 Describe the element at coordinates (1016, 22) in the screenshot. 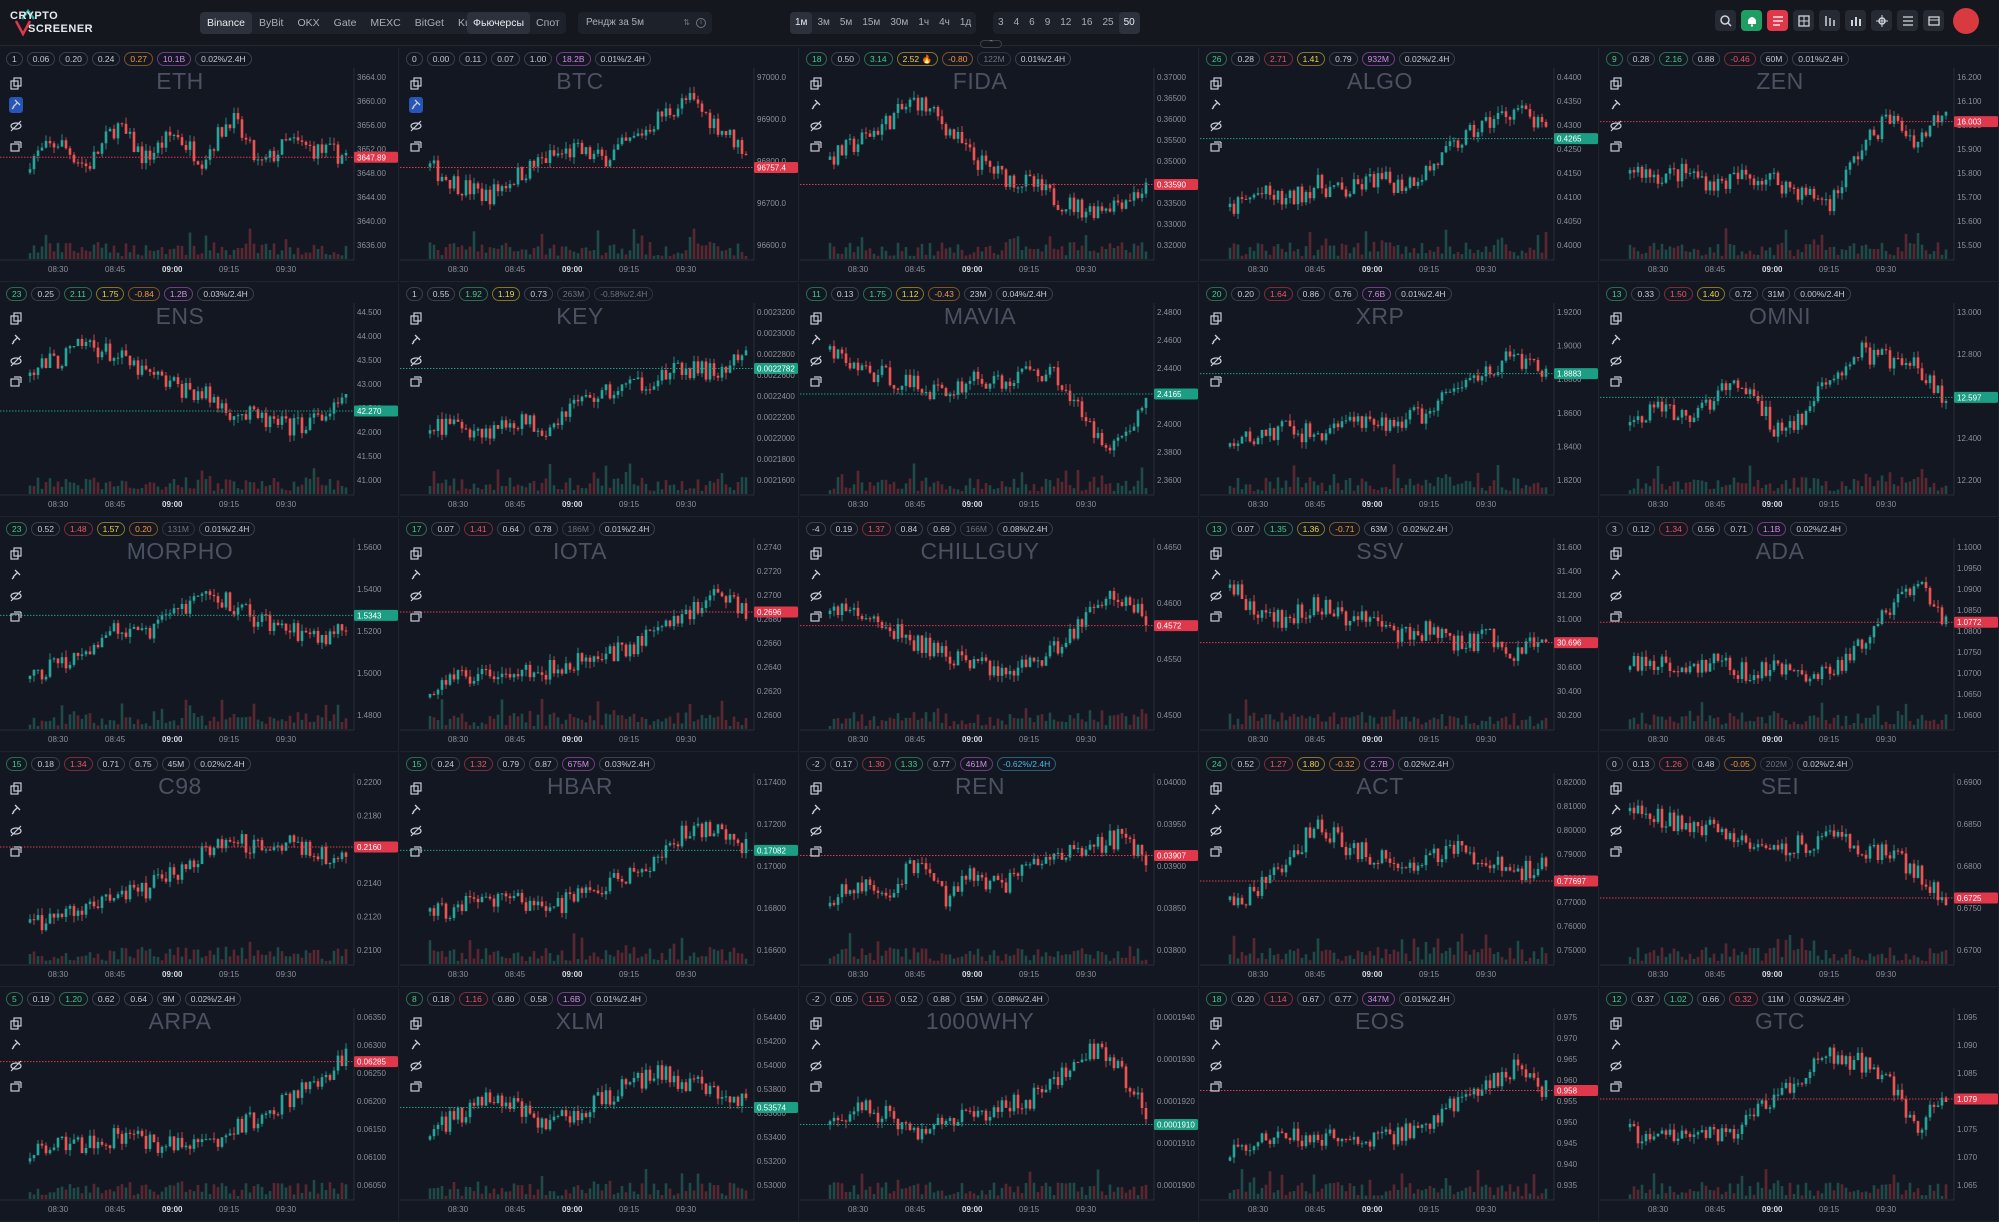

I see `grid-size-button-1: 4` at that location.